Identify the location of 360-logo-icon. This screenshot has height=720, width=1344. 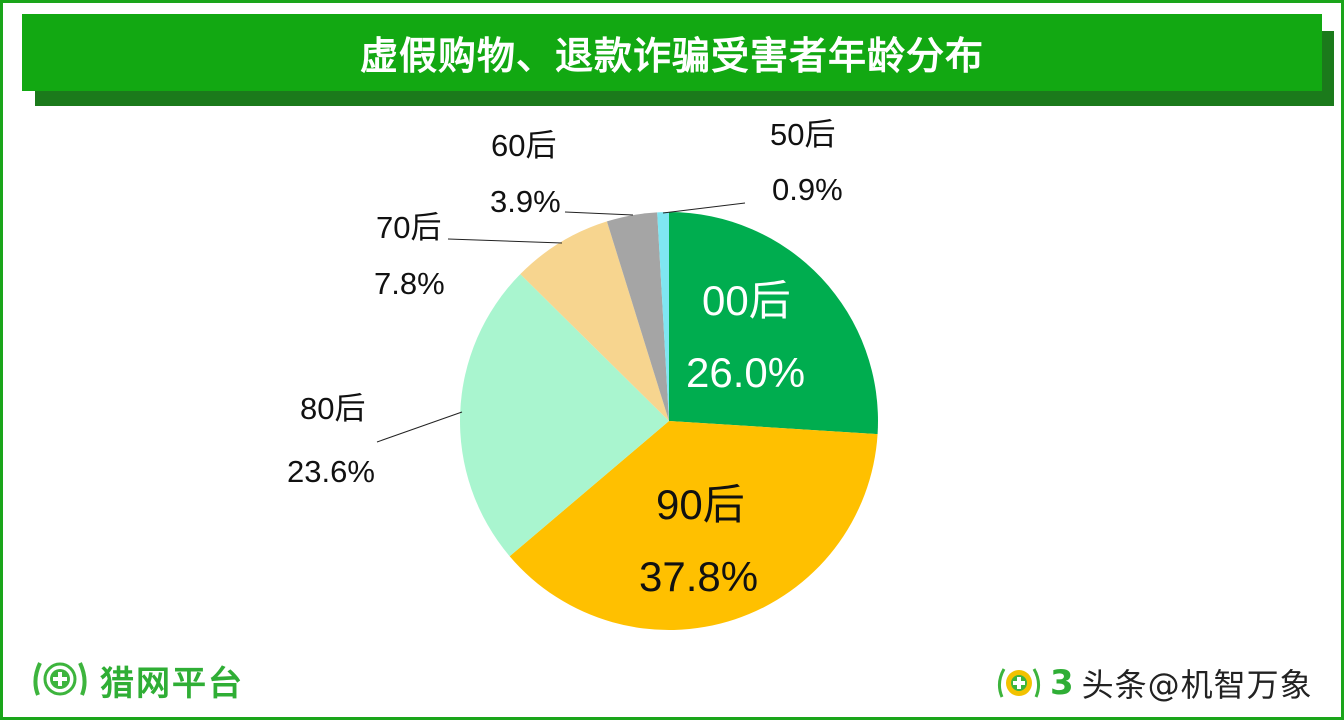
(1019, 683).